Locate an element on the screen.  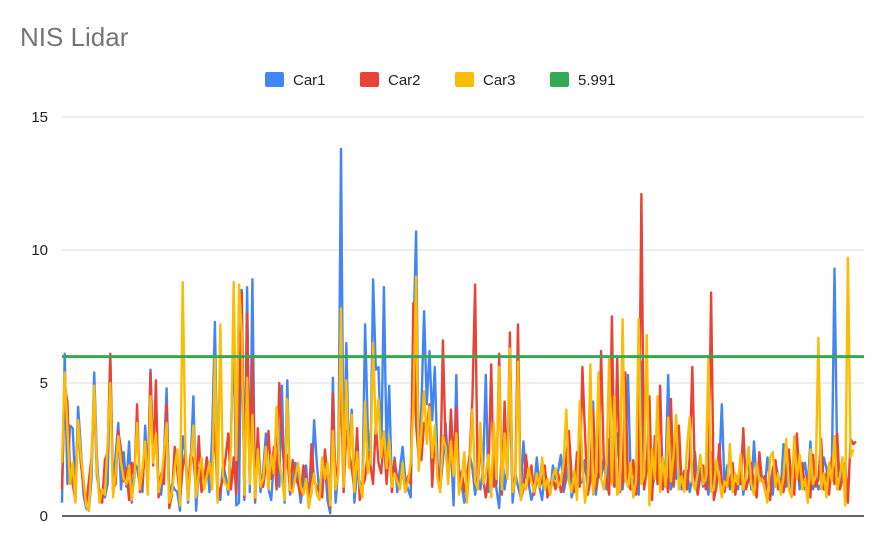
legend-label: 5.991 is located at coordinates (597, 80).